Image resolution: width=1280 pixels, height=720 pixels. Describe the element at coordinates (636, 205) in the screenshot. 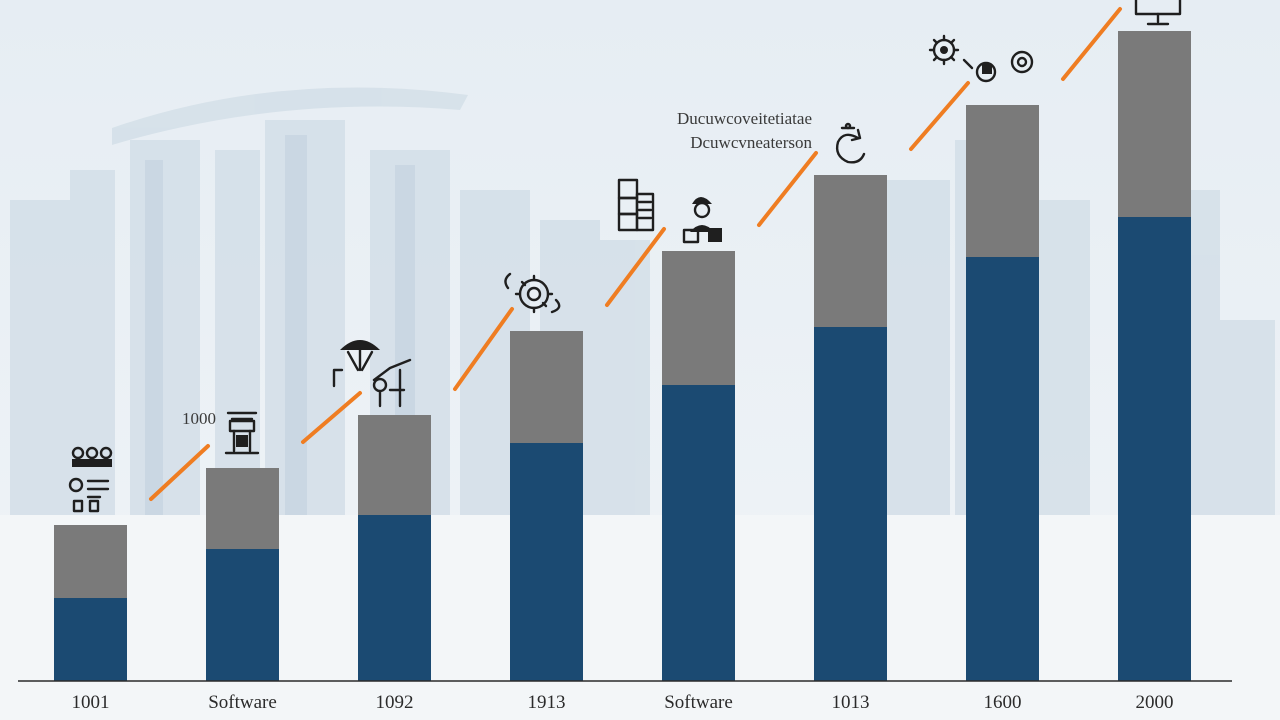

I see `server-stack-icon` at that location.